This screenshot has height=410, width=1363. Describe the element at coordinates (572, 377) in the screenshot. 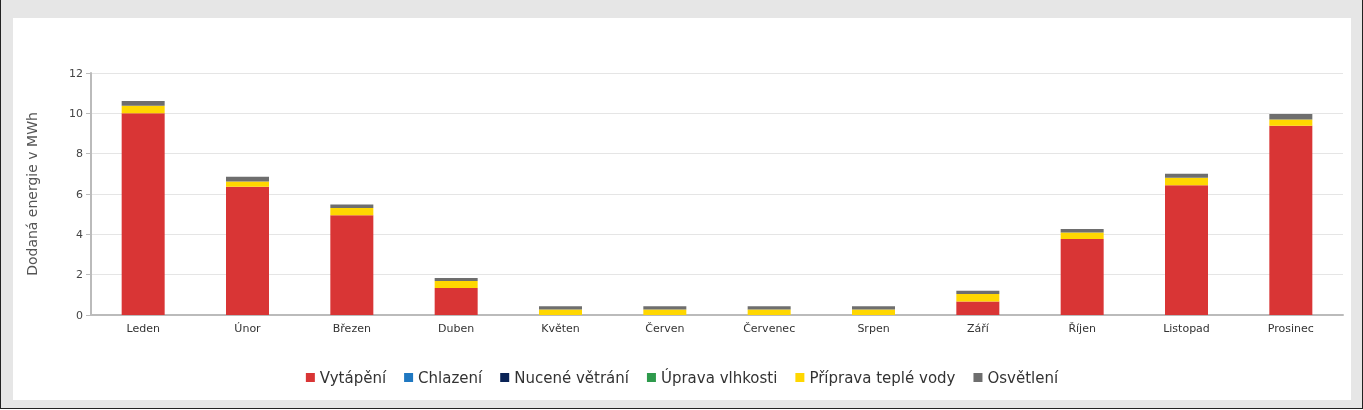

I see `legend-label: Nucené větrání` at that location.